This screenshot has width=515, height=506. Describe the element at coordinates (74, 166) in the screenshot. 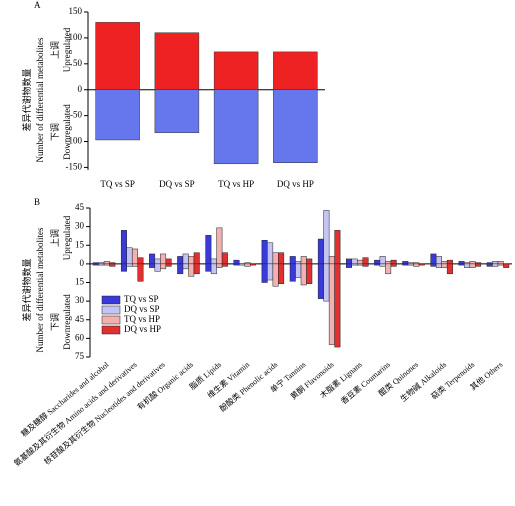

I see `y-tick-label: -150` at that location.